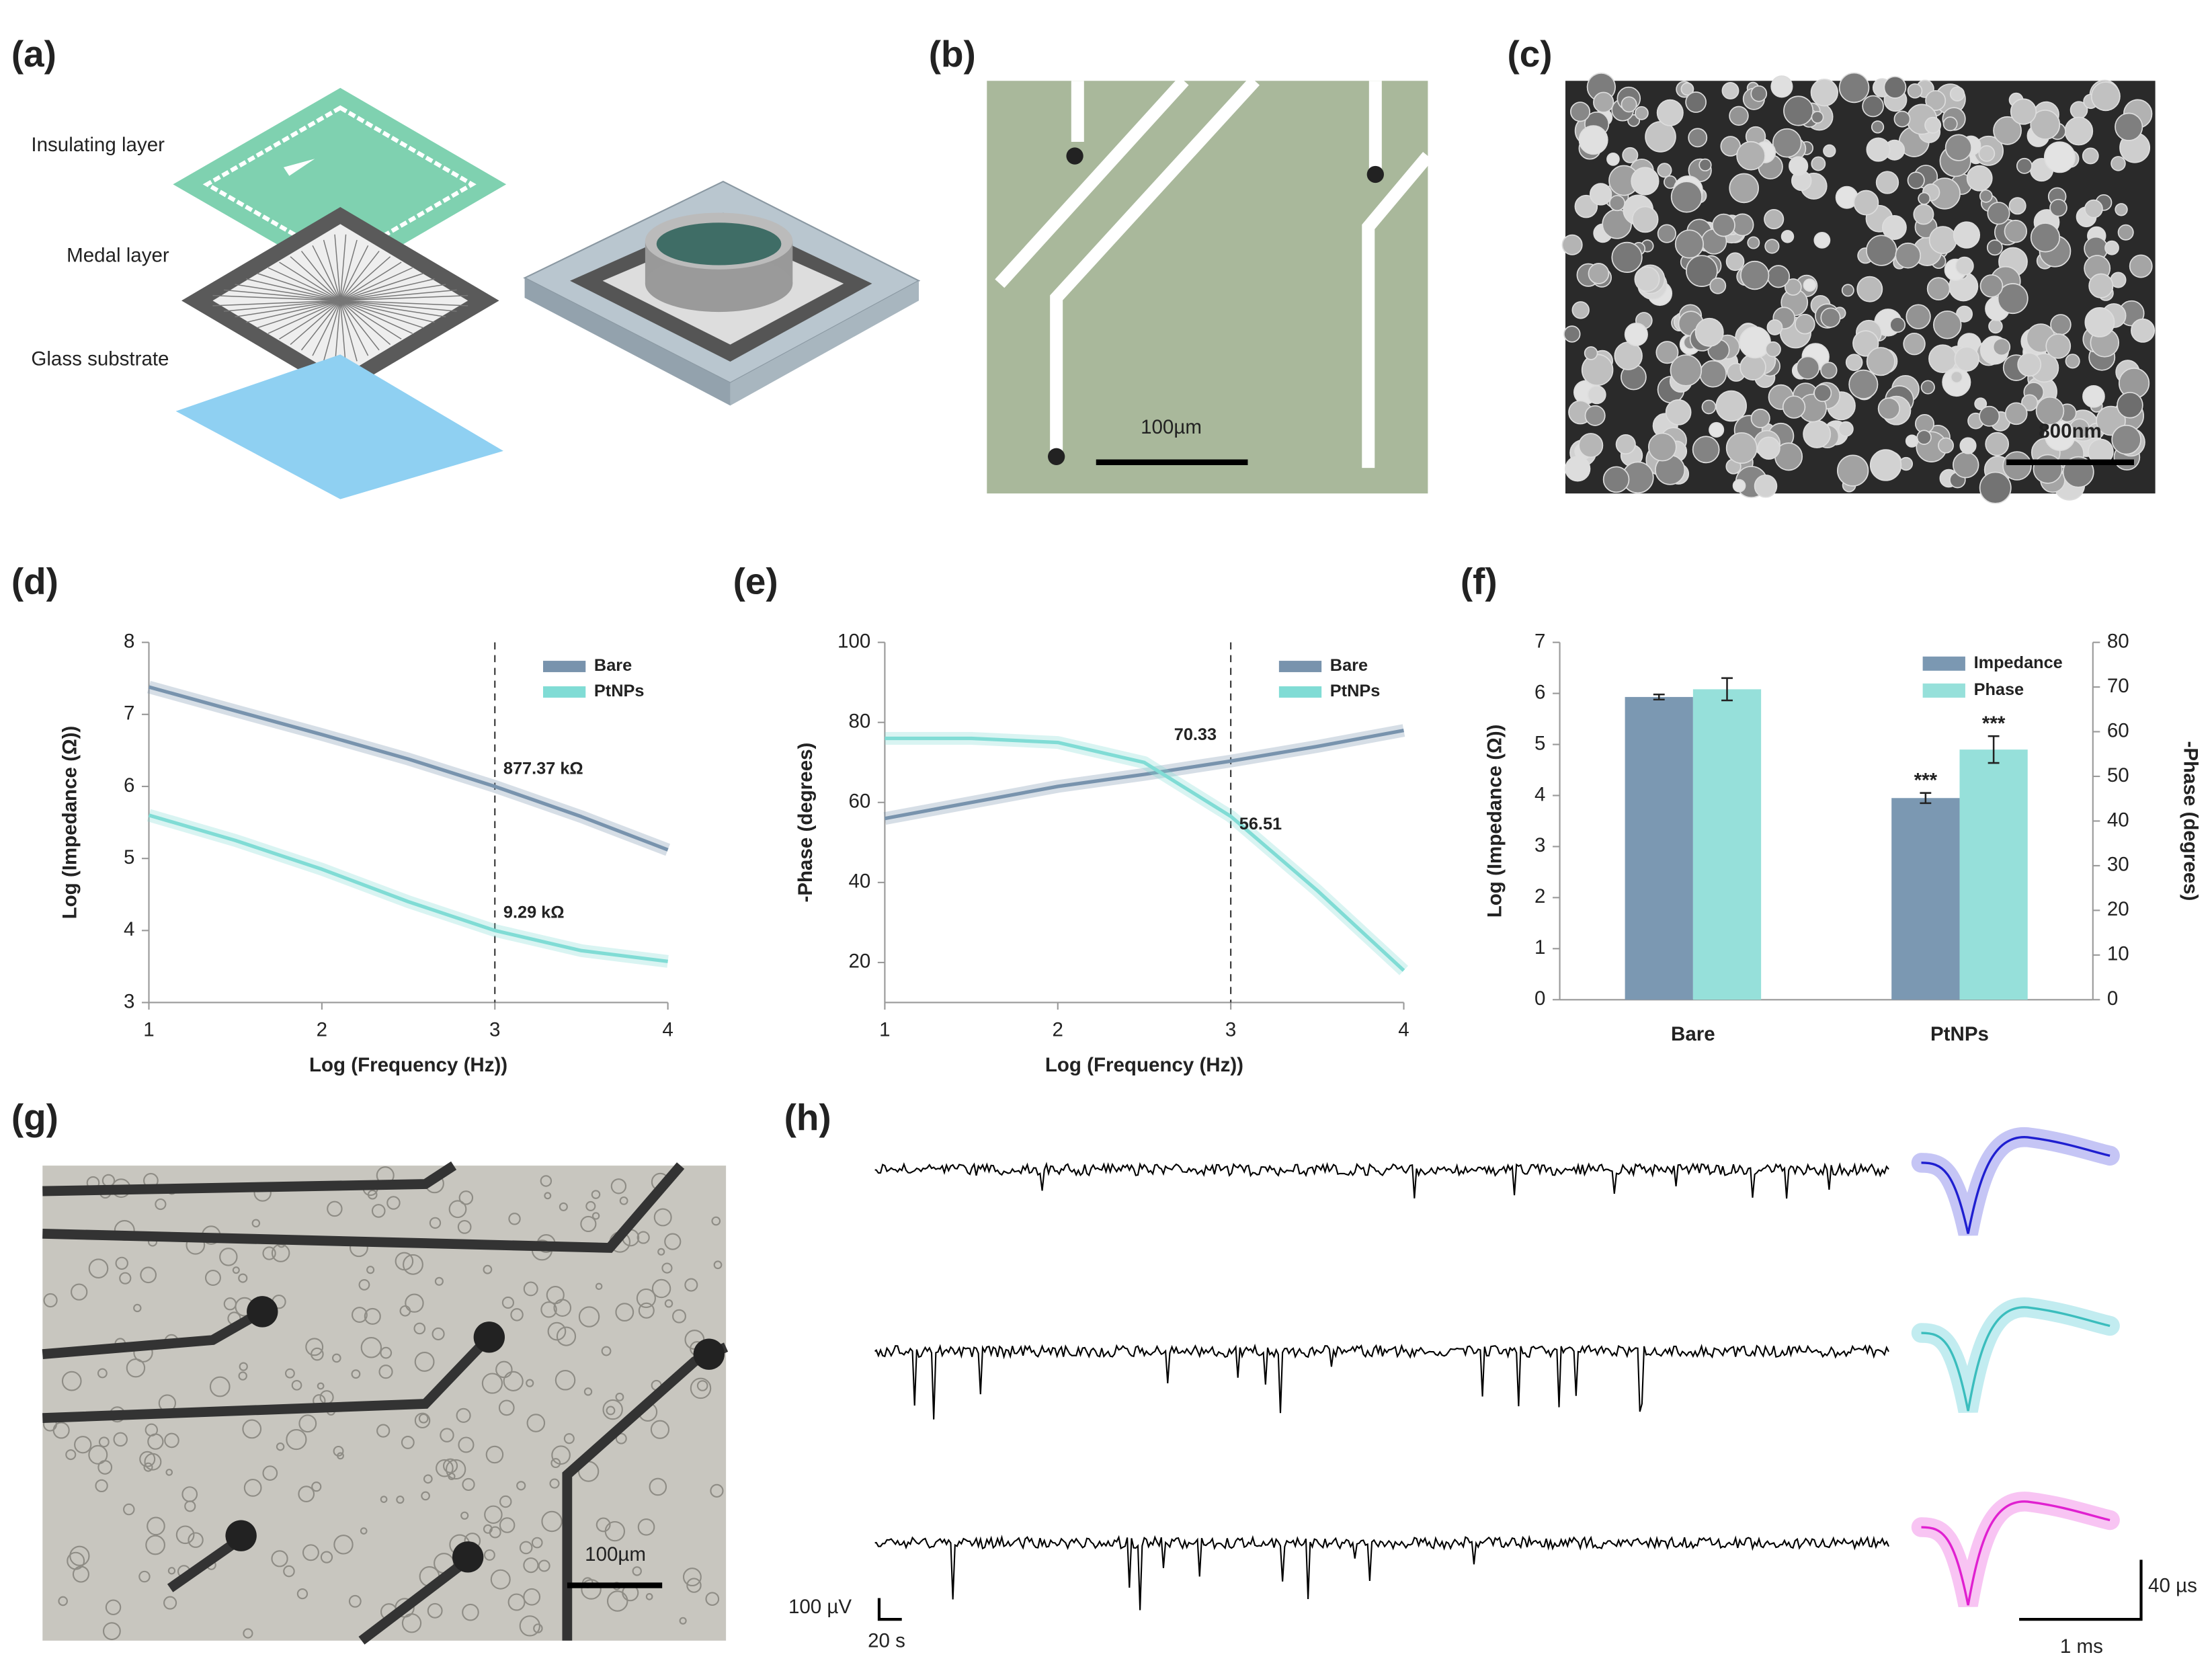 The height and width of the screenshot is (1669, 2212). What do you see at coordinates (33, 54) in the screenshot?
I see `panel-label: (a)` at bounding box center [33, 54].